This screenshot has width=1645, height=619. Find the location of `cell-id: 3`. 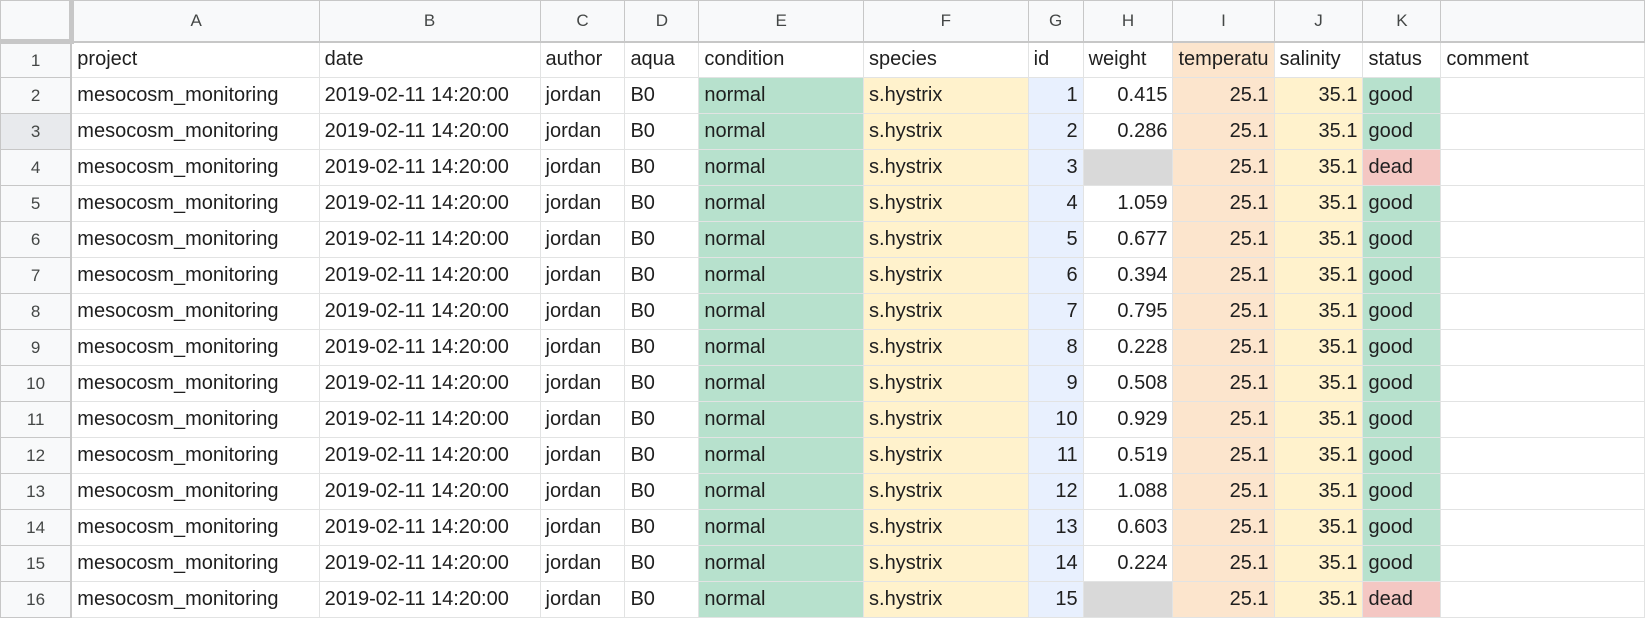

cell-id: 3 is located at coordinates (1055, 167).